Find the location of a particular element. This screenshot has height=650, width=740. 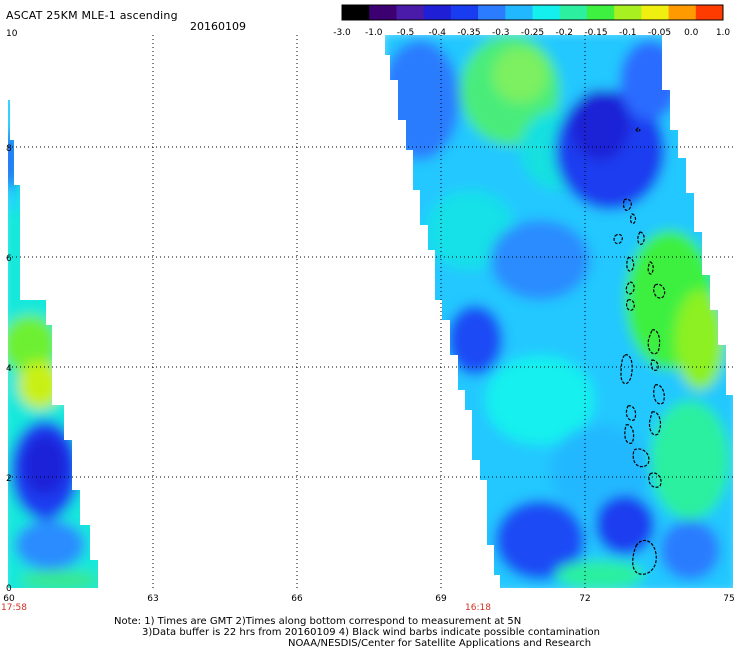

colorbar-label: 1.0 is located at coordinates (723, 33).